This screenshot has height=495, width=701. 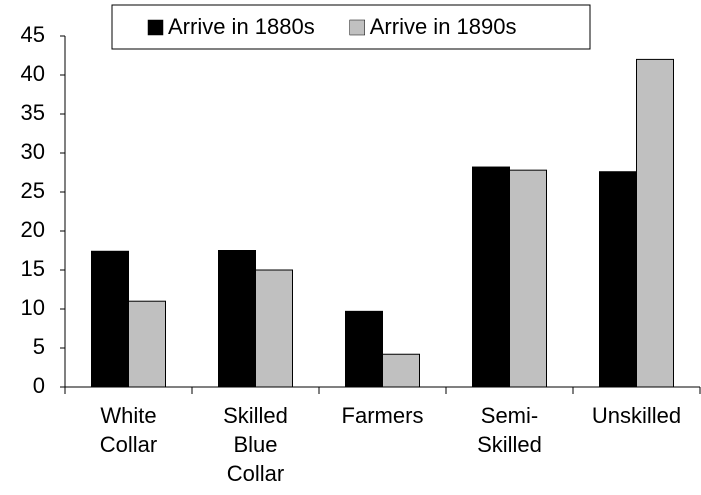 I want to click on x-tick-label: Unskilled, so click(x=636, y=415).